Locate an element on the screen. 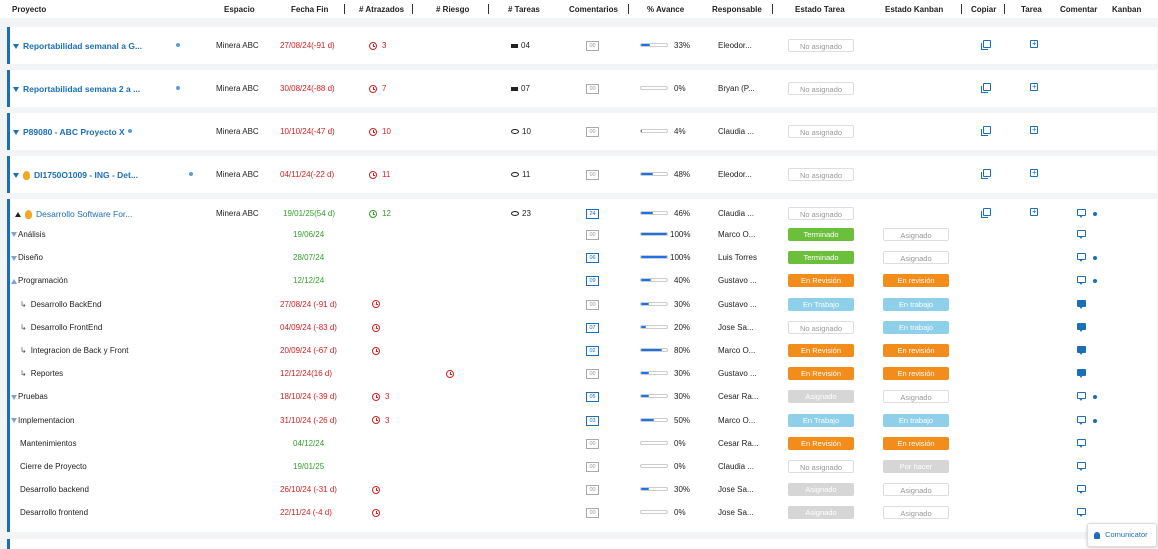 The height and width of the screenshot is (549, 1158). task-name: Cierre de Proyecto is located at coordinates (53, 466).